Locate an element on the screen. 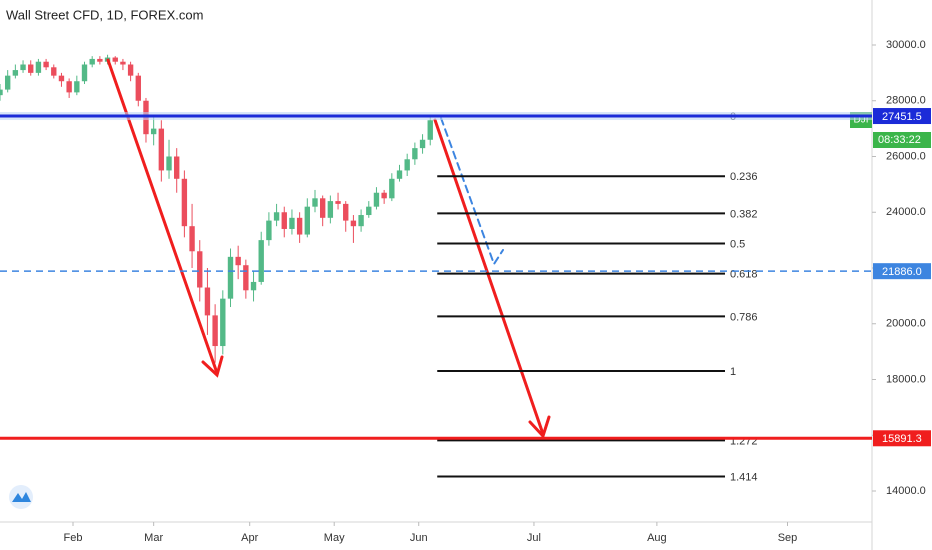  fib-label: 0.786 is located at coordinates (744, 317).